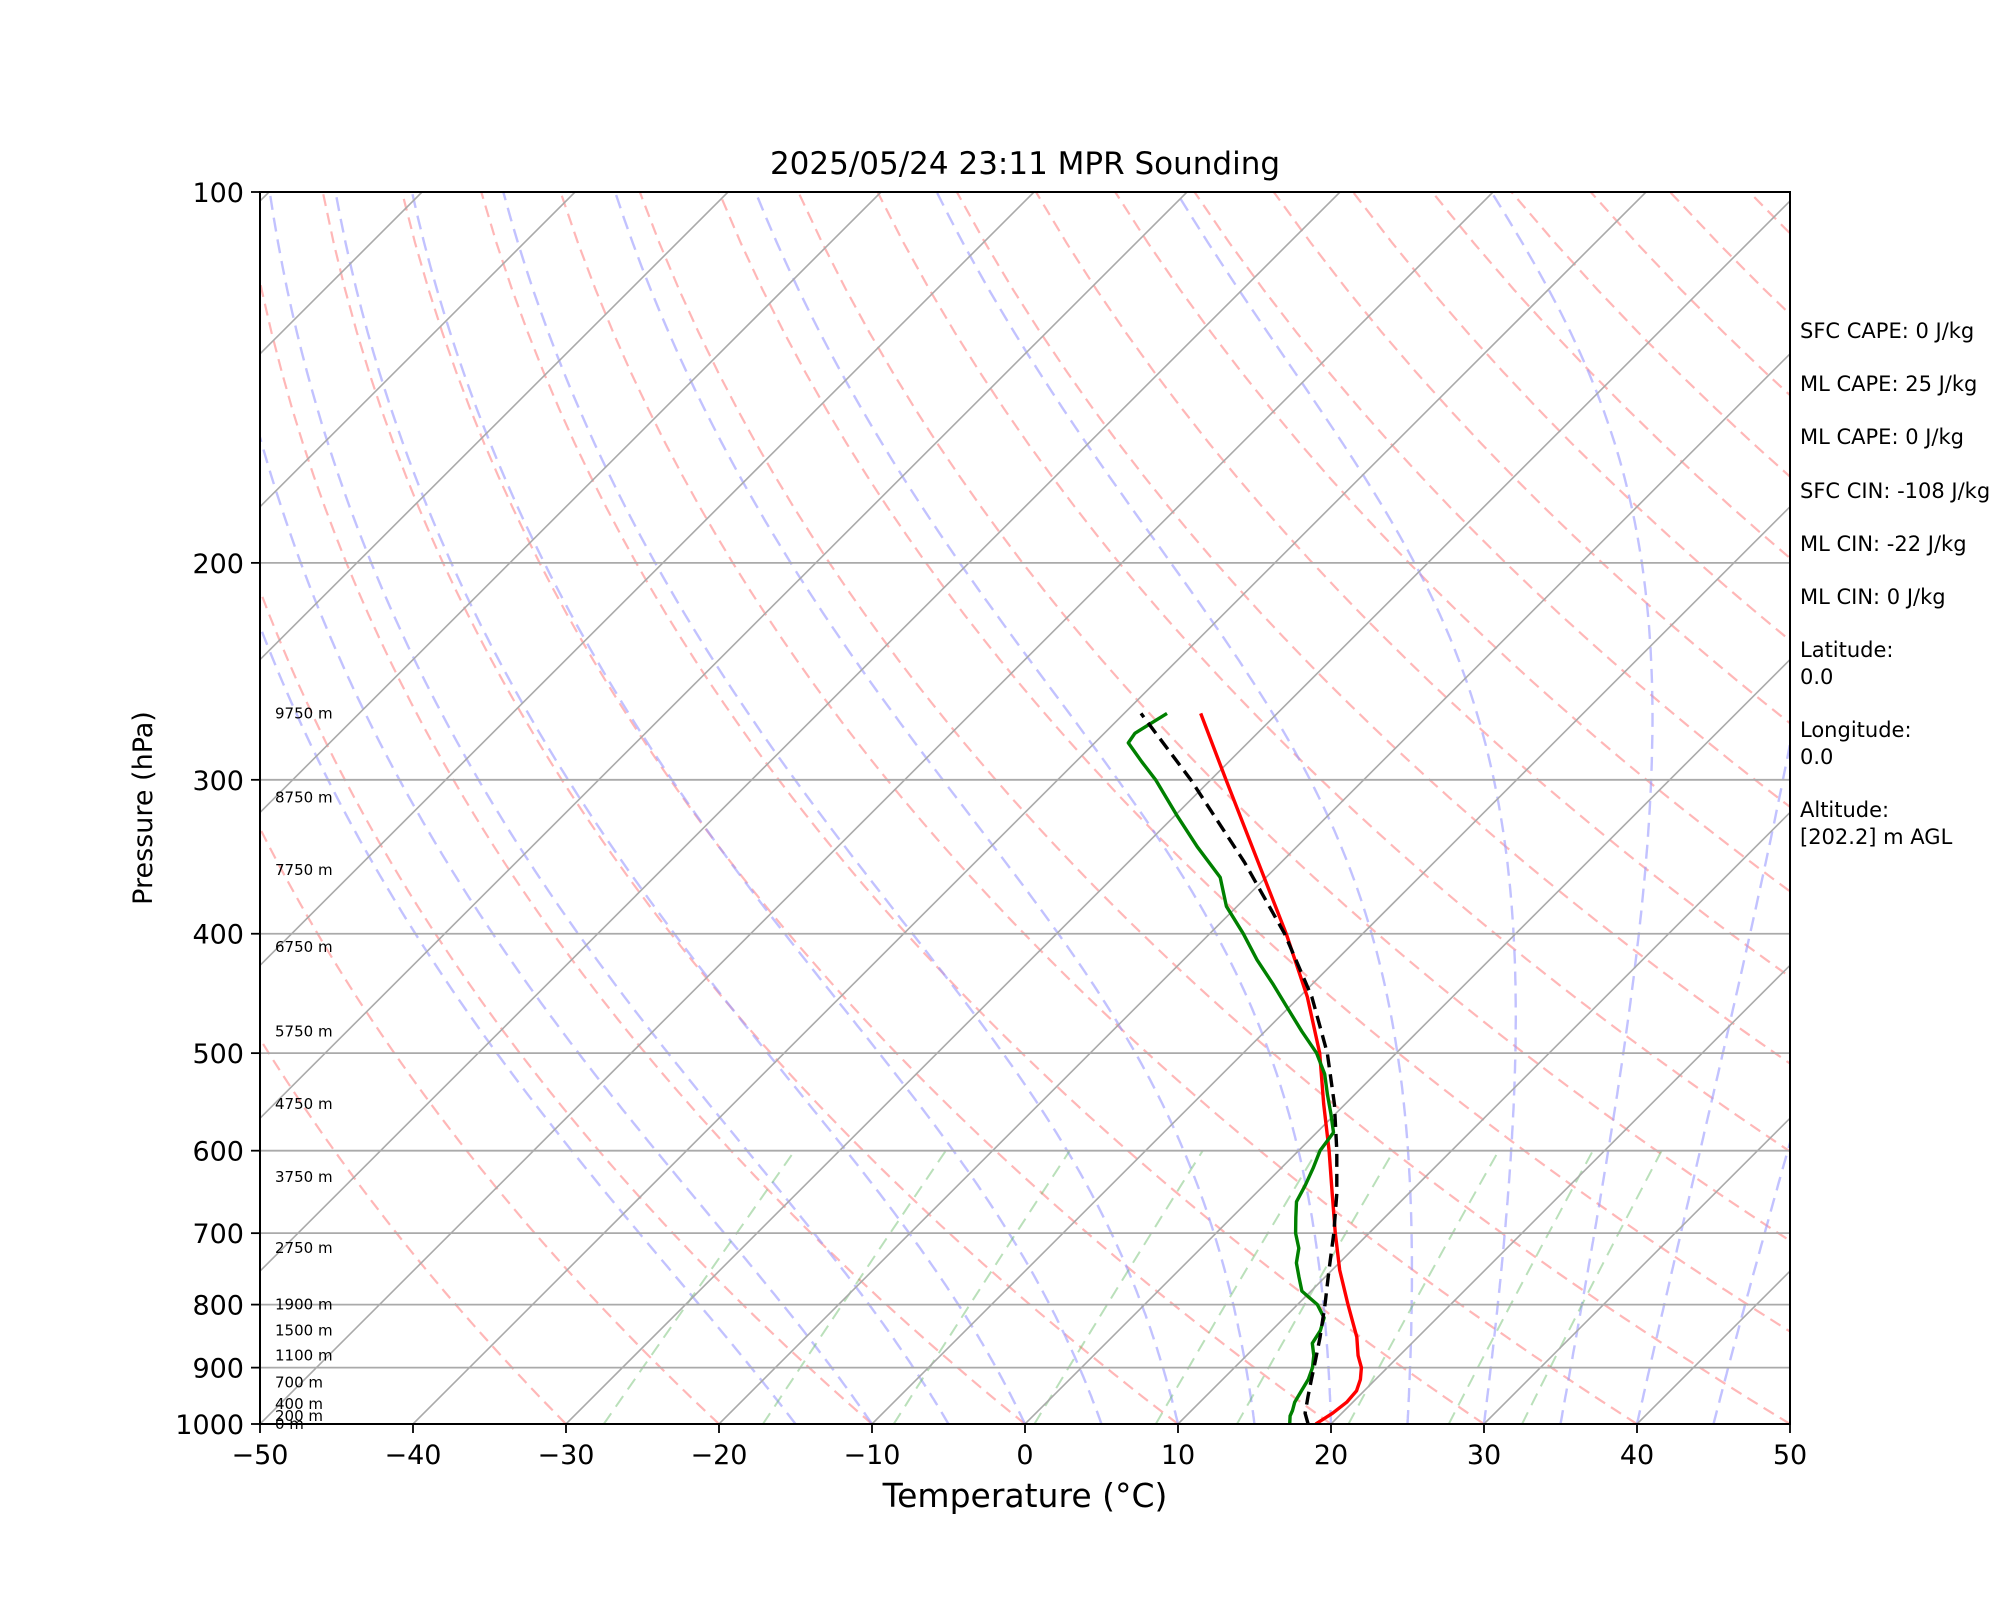 The height and width of the screenshot is (1600, 2000). What do you see at coordinates (1873, 597) in the screenshot?
I see `ml-cin-text-2: ML CIN: 0 J/kg` at bounding box center [1873, 597].